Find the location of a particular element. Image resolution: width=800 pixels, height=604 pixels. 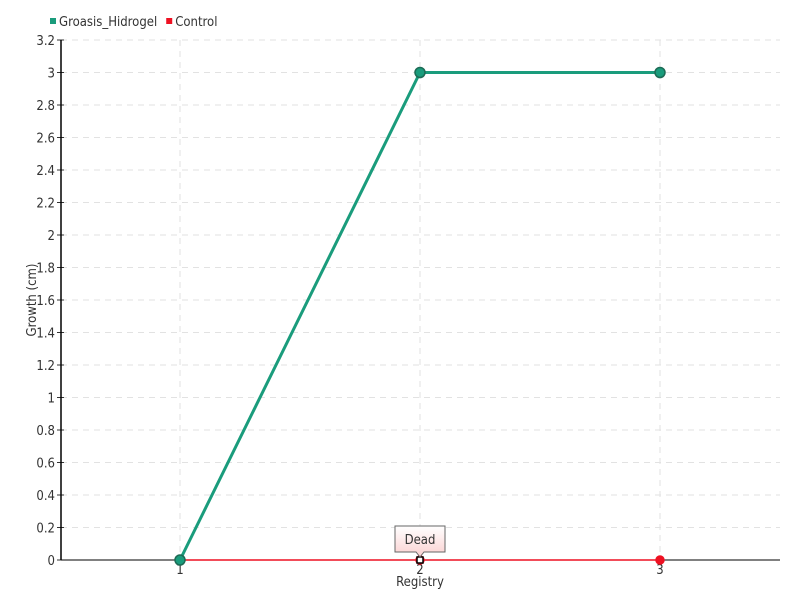

y-tick-label: 1 is located at coordinates (51, 399).